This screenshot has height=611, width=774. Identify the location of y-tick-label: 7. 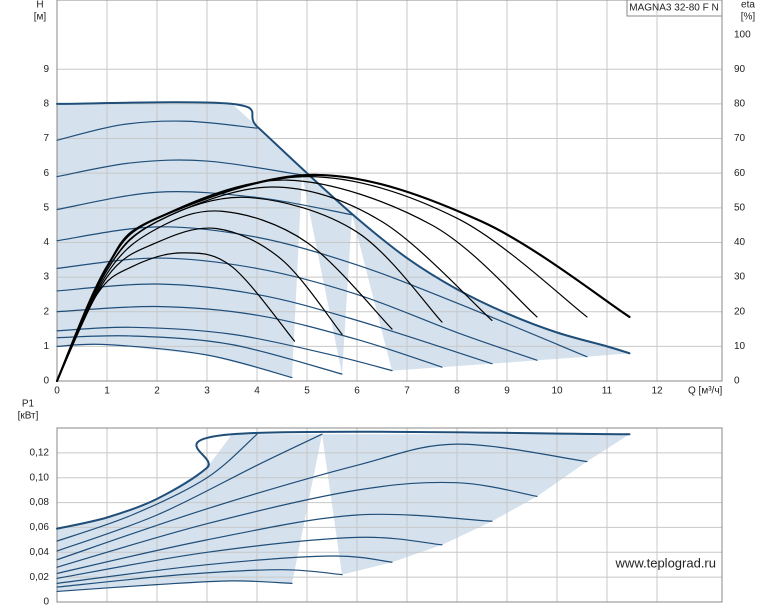
(46, 138).